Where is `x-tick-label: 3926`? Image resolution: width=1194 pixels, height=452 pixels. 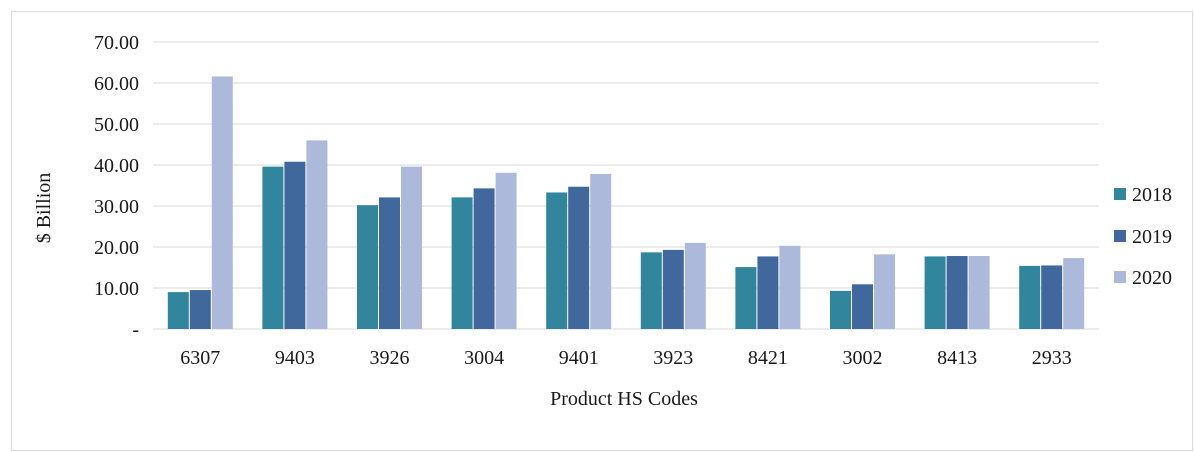 x-tick-label: 3926 is located at coordinates (390, 358).